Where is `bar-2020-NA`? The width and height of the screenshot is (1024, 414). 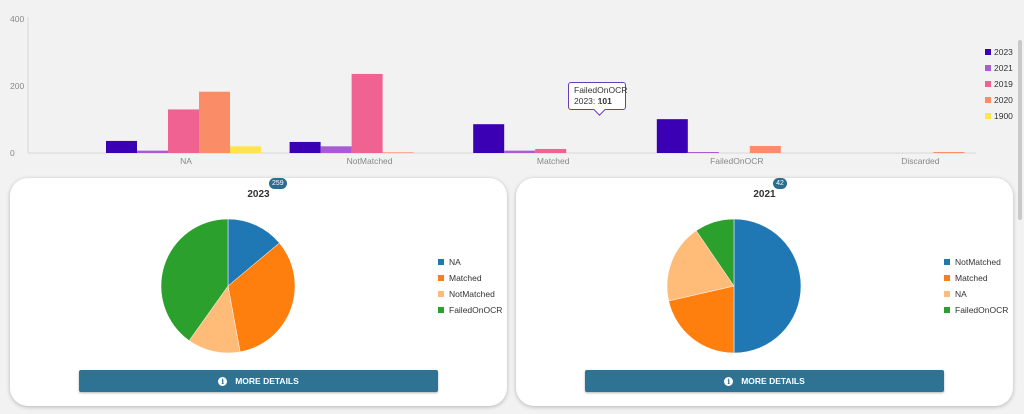 bar-2020-NA is located at coordinates (214, 122).